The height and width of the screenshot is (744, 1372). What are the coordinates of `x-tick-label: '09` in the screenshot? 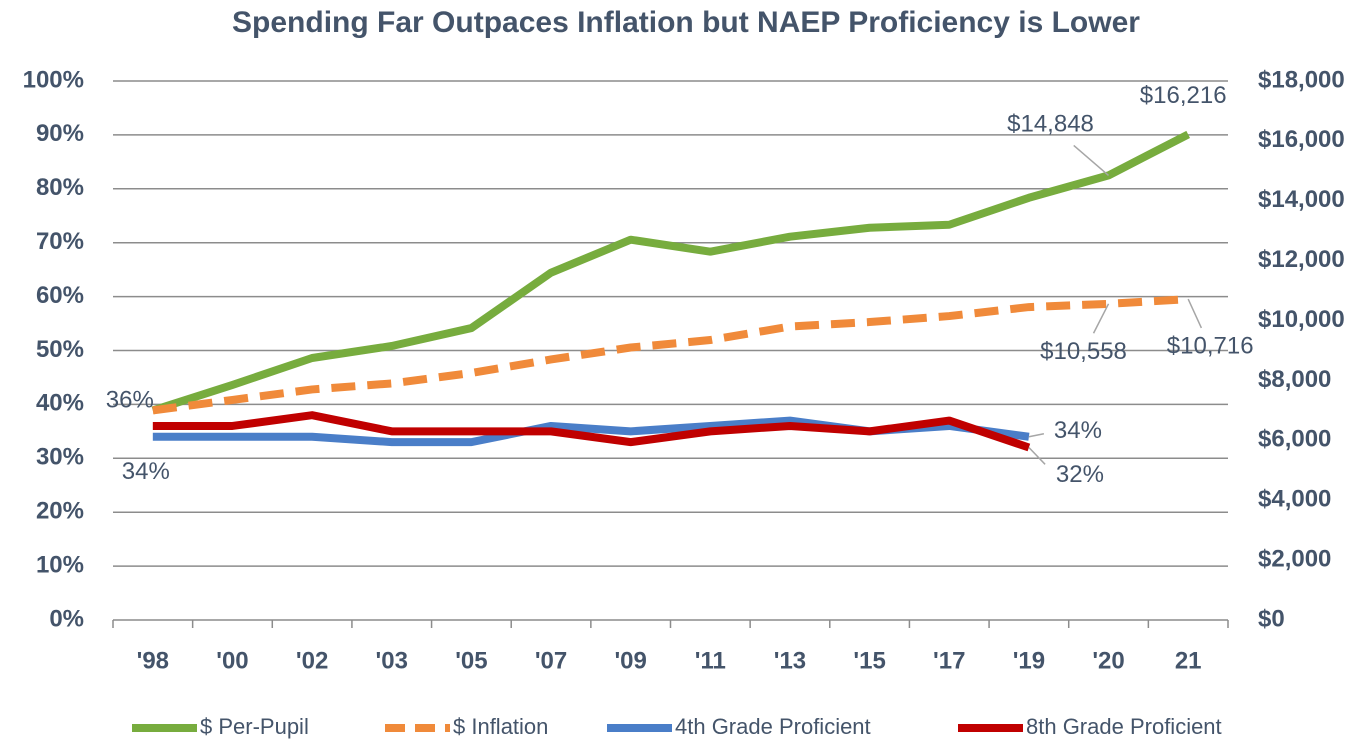 It's located at (630, 660).